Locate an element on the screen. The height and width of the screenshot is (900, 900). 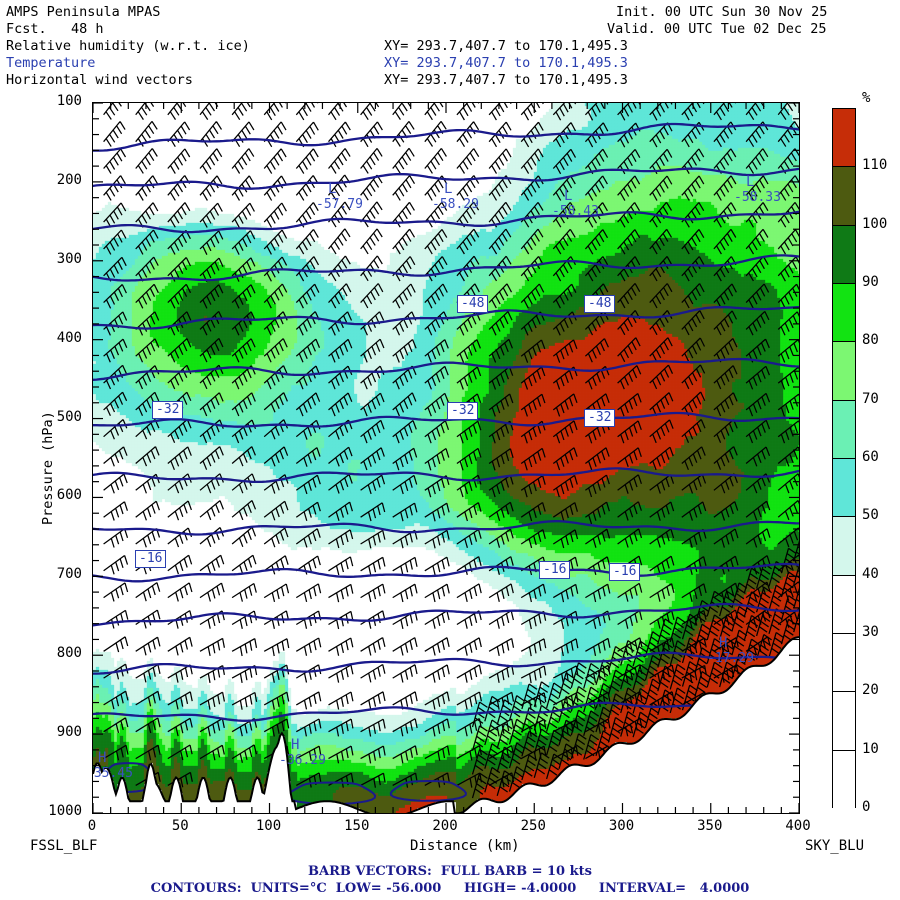
x-tick-label: 350 is located at coordinates (710, 826).